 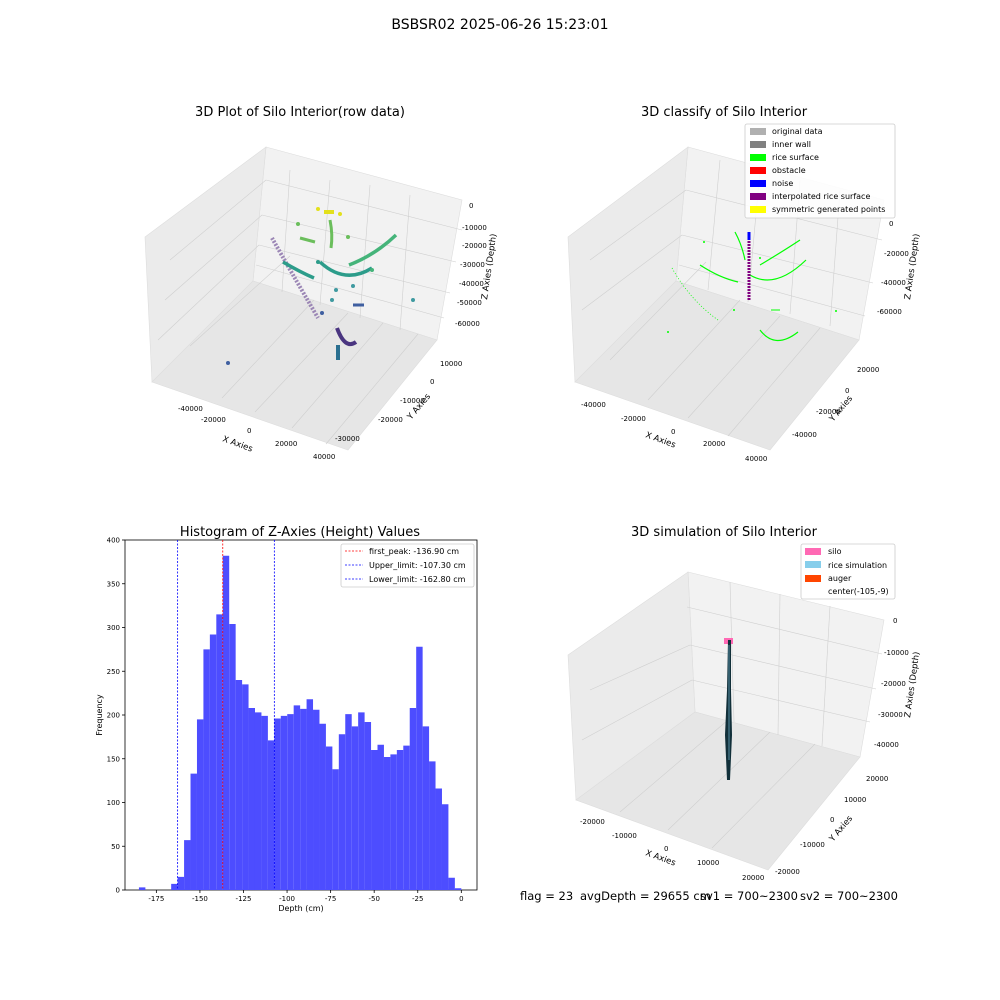 What do you see at coordinates (828, 412) in the screenshot?
I see `y-tick: -20000` at bounding box center [828, 412].